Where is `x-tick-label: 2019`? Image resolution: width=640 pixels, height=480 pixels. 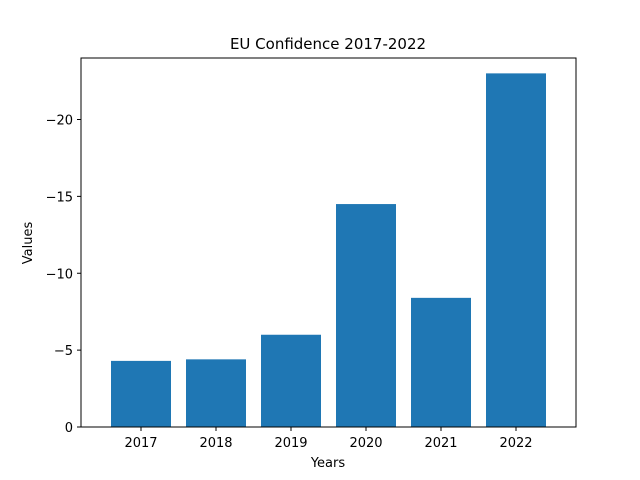
x-tick-label: 2019 is located at coordinates (290, 443).